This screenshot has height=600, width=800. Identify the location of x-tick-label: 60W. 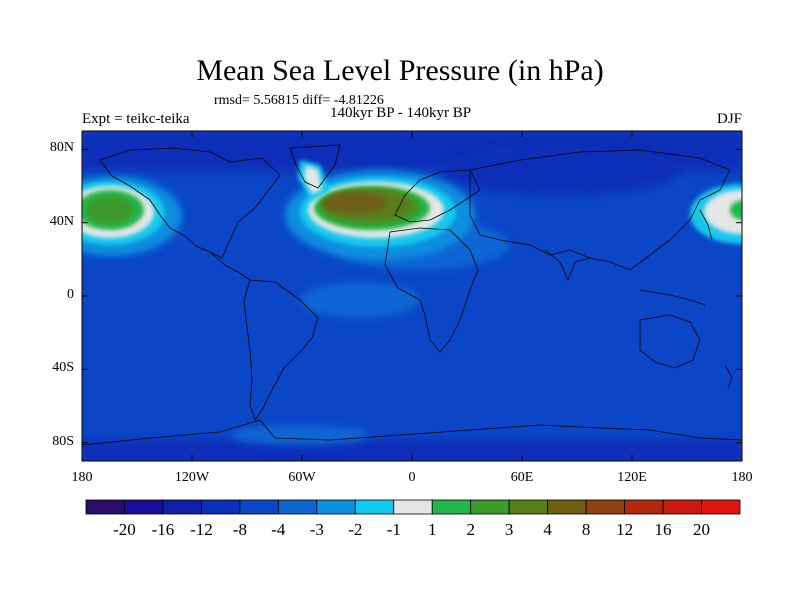
(302, 477).